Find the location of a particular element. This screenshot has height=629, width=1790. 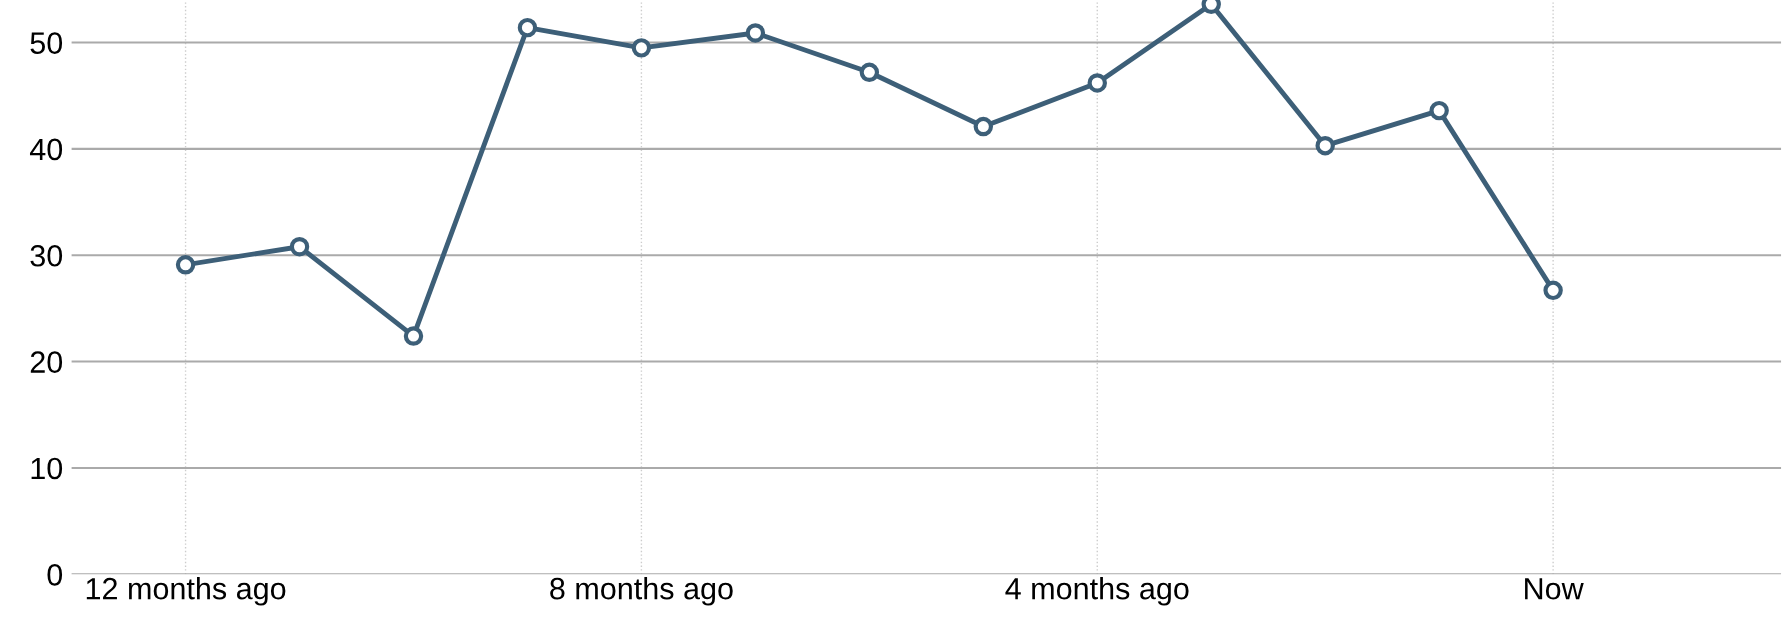

y-tick-label: 10 is located at coordinates (47, 468).